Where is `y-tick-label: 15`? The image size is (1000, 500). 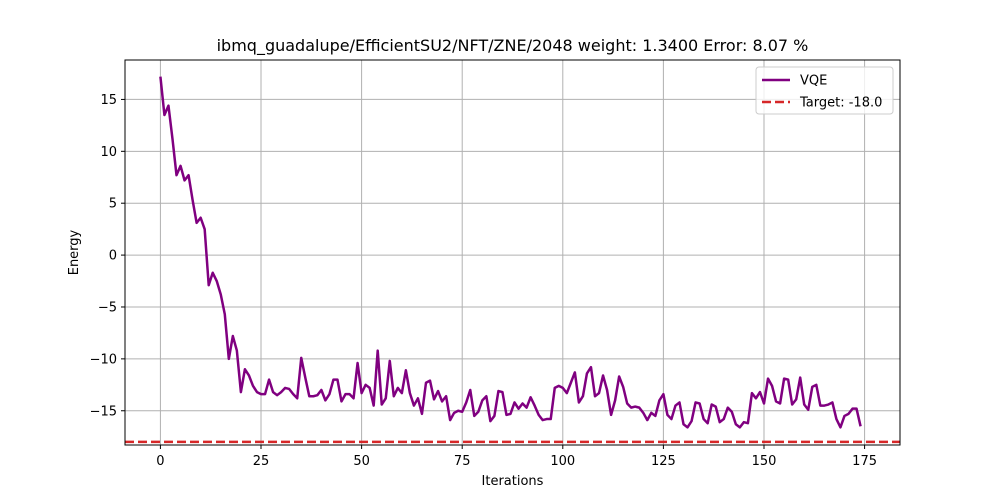 y-tick-label: 15 is located at coordinates (108, 100).